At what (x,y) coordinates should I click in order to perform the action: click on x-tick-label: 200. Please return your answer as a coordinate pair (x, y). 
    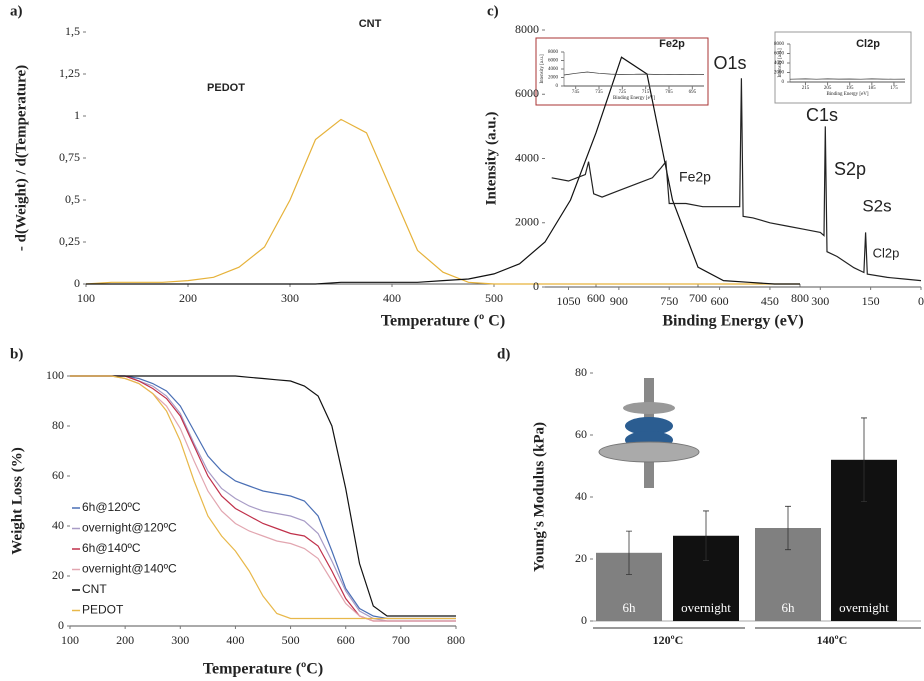
    Looking at the image, I should click on (188, 298).